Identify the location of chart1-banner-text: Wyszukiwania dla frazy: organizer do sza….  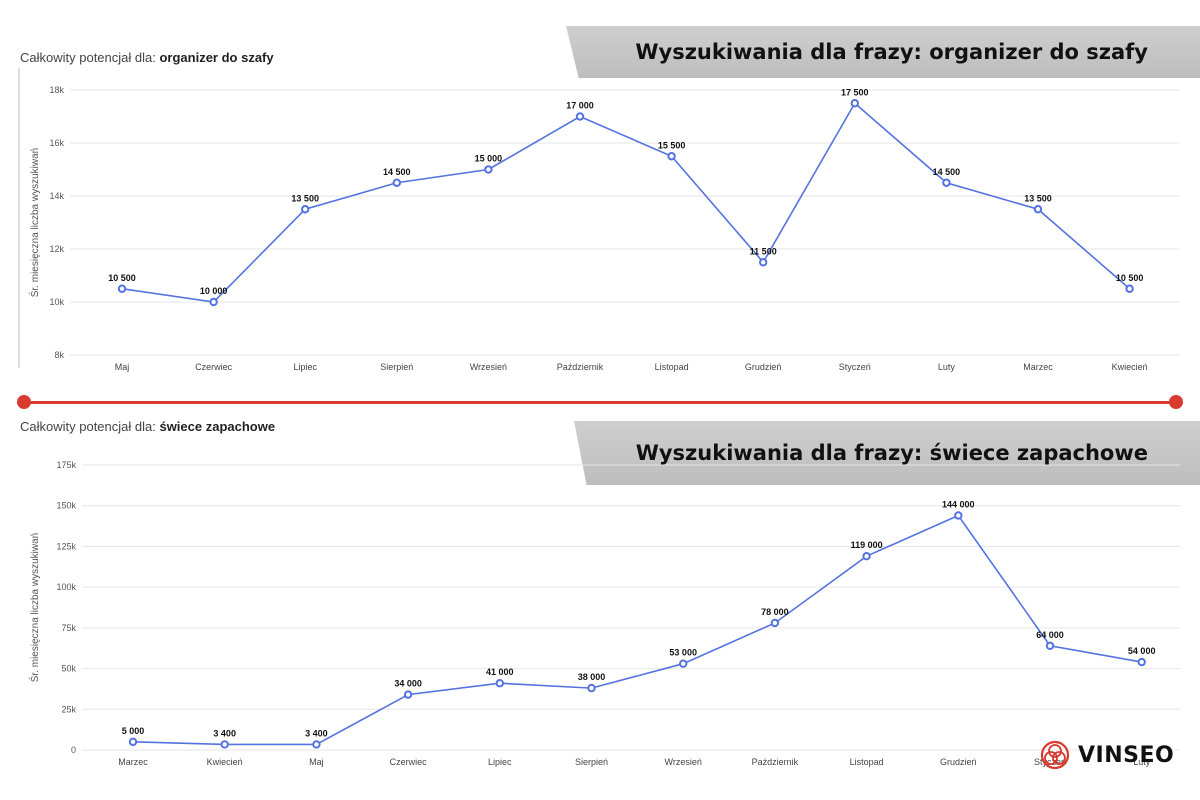
(891, 52).